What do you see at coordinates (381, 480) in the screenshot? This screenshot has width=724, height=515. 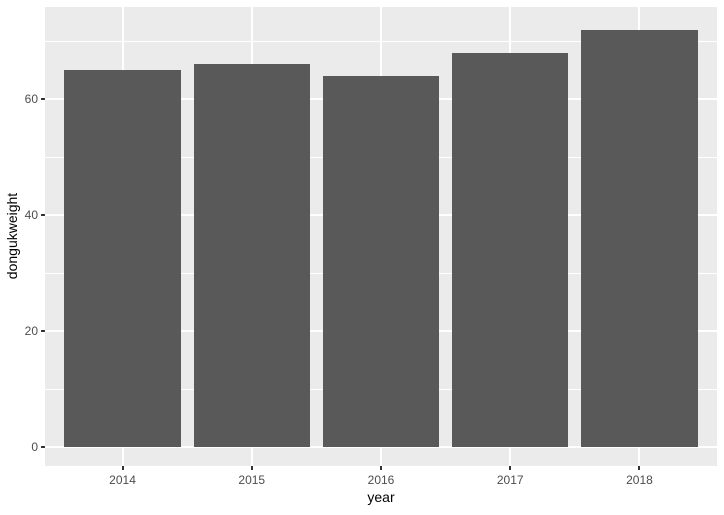 I see `x-tick-label: 2016` at bounding box center [381, 480].